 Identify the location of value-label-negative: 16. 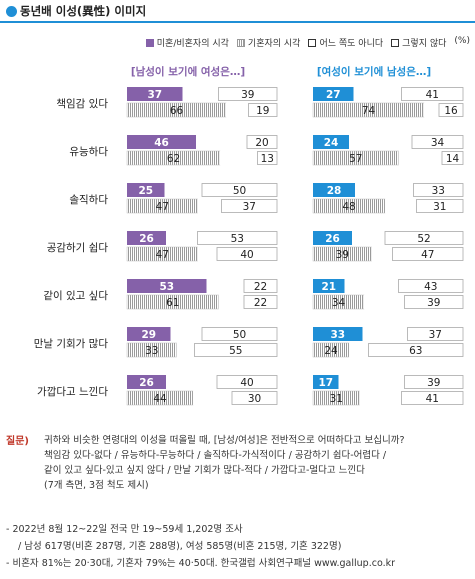
(451, 111).